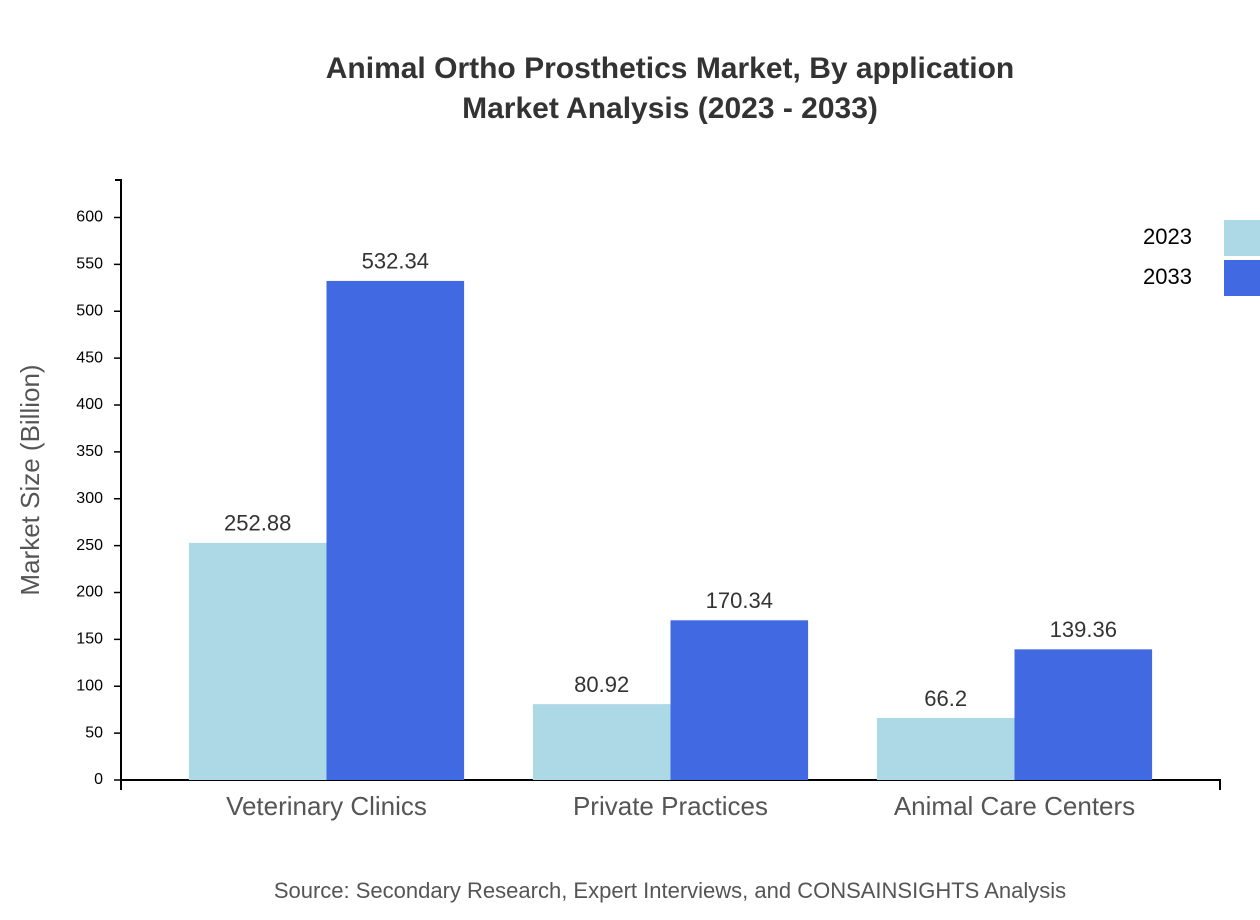 The height and width of the screenshot is (920, 1260). I want to click on value-label: 139.36, so click(1083, 629).